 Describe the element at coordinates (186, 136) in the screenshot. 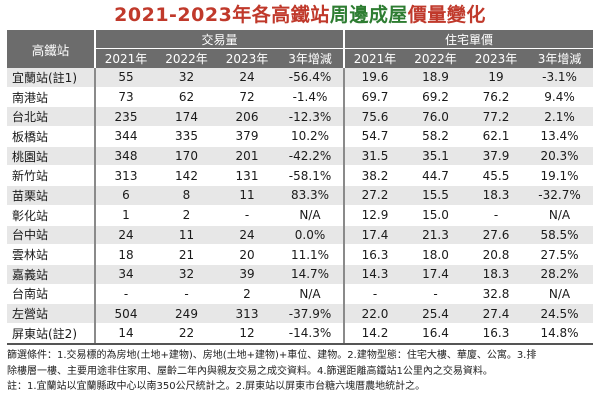

I see `volume-2022: 335` at that location.